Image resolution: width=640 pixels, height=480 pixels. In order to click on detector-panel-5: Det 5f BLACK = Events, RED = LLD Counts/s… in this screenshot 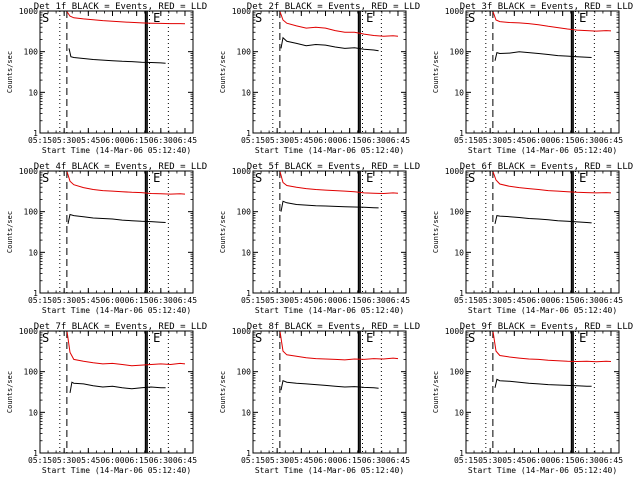, I will do `click(319, 238)`.